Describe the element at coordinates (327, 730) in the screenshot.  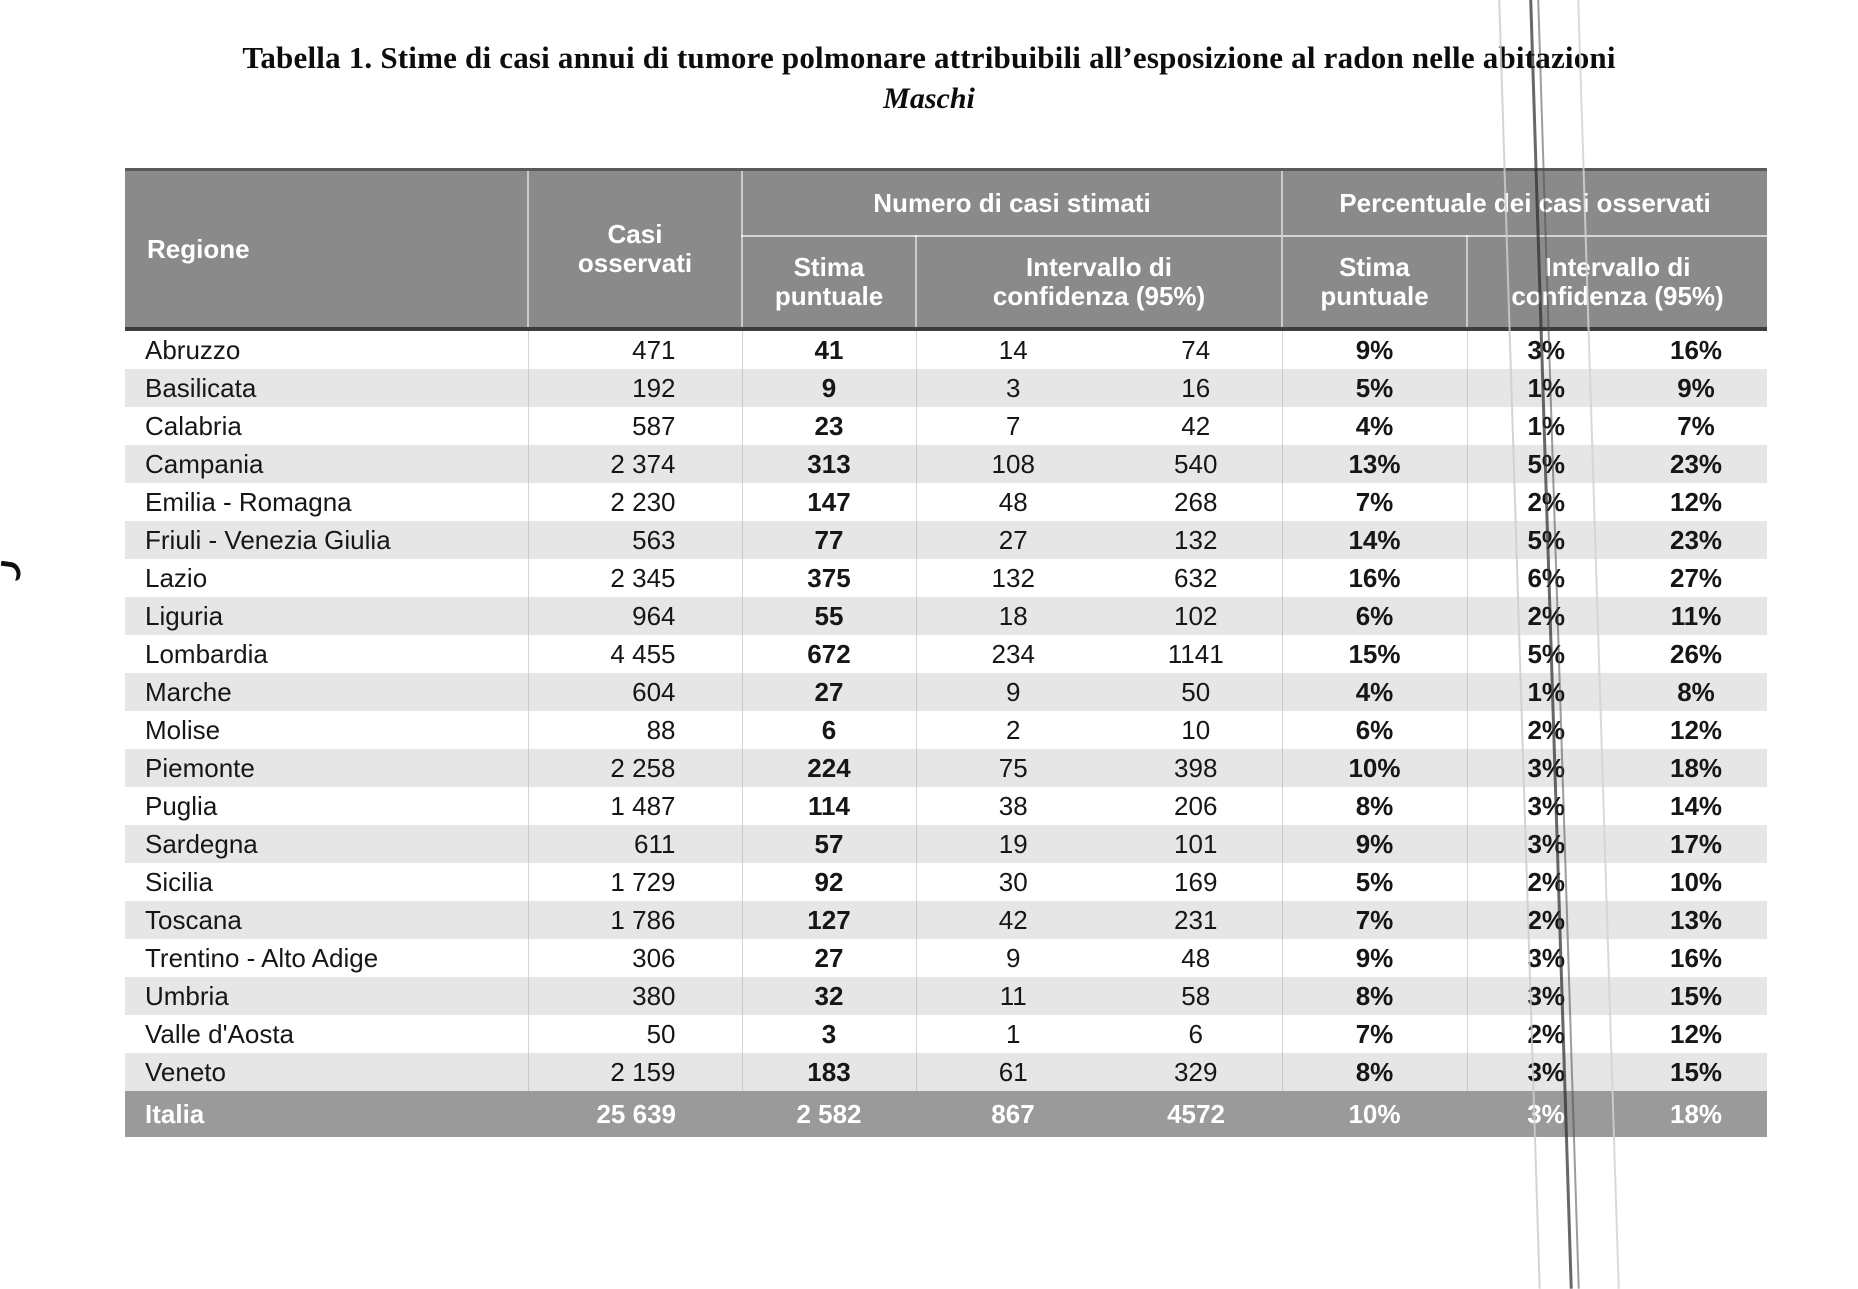
I see `cell-regione: Molise` at that location.